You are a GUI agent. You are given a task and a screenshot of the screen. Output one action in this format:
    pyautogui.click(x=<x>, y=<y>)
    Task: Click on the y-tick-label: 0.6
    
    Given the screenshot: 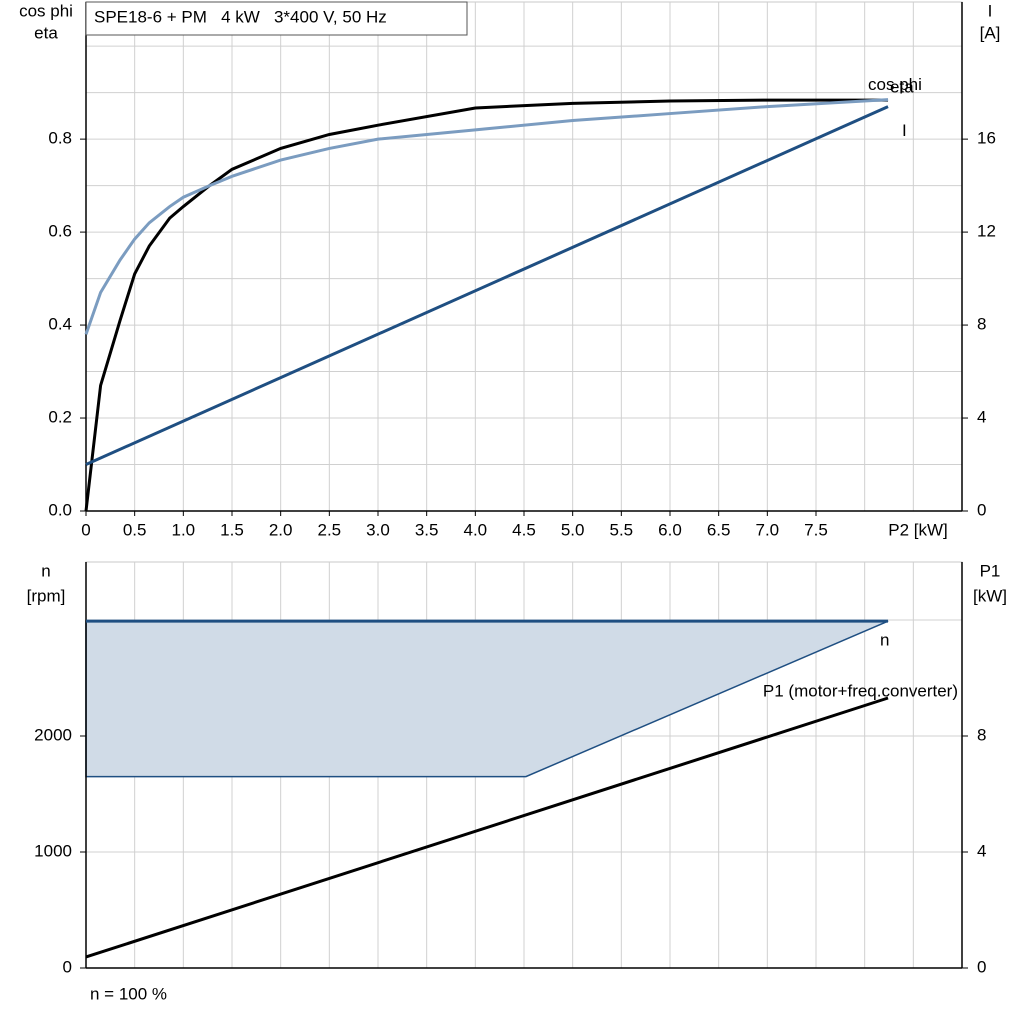 What is the action you would take?
    pyautogui.click(x=60, y=231)
    